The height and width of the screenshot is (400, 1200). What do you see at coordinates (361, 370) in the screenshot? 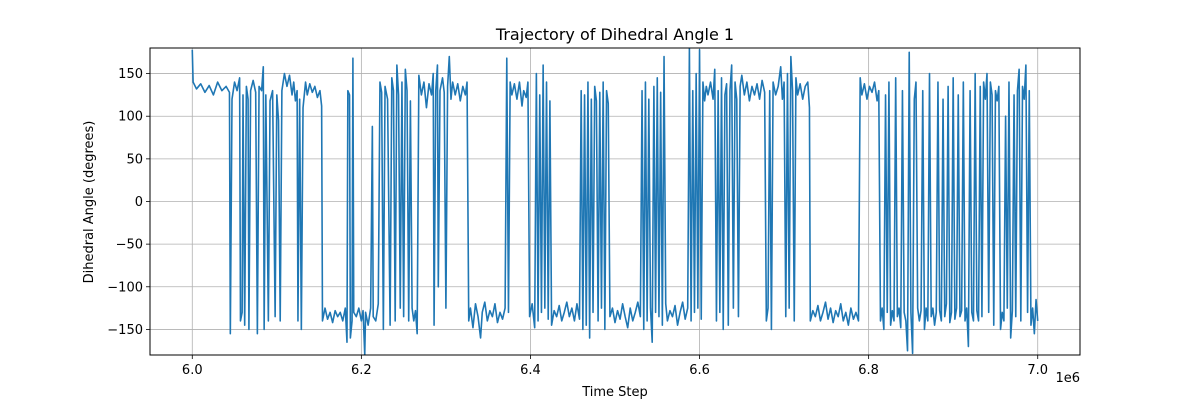
I see `x-tick-label: 6.2` at bounding box center [361, 370].